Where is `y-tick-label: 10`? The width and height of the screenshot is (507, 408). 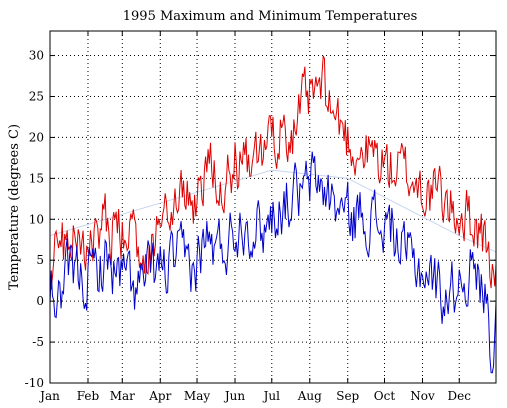
y-tick-label: 10 is located at coordinates (36, 219).